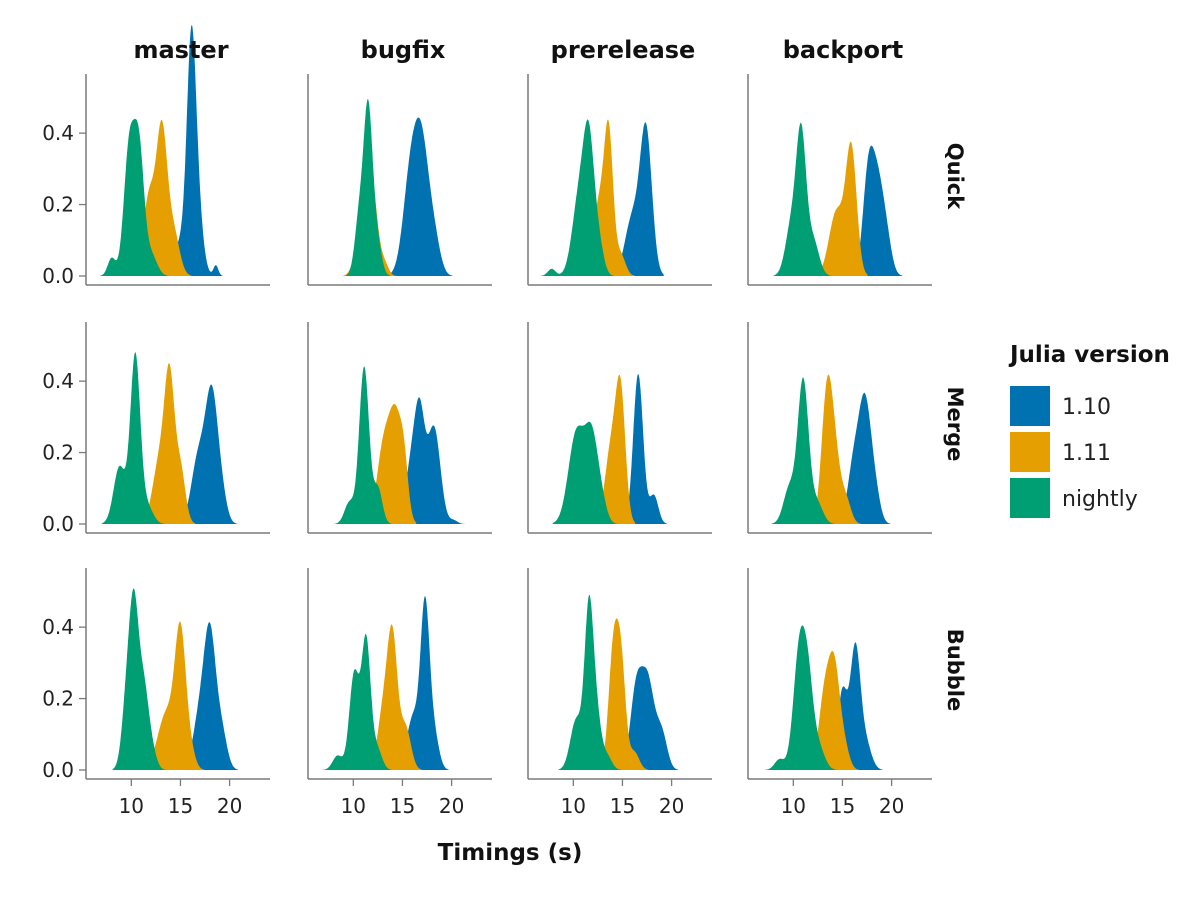 The image size is (1200, 900). Describe the element at coordinates (403, 50) in the screenshot. I see `column-title-bugfix: bugfix` at that location.